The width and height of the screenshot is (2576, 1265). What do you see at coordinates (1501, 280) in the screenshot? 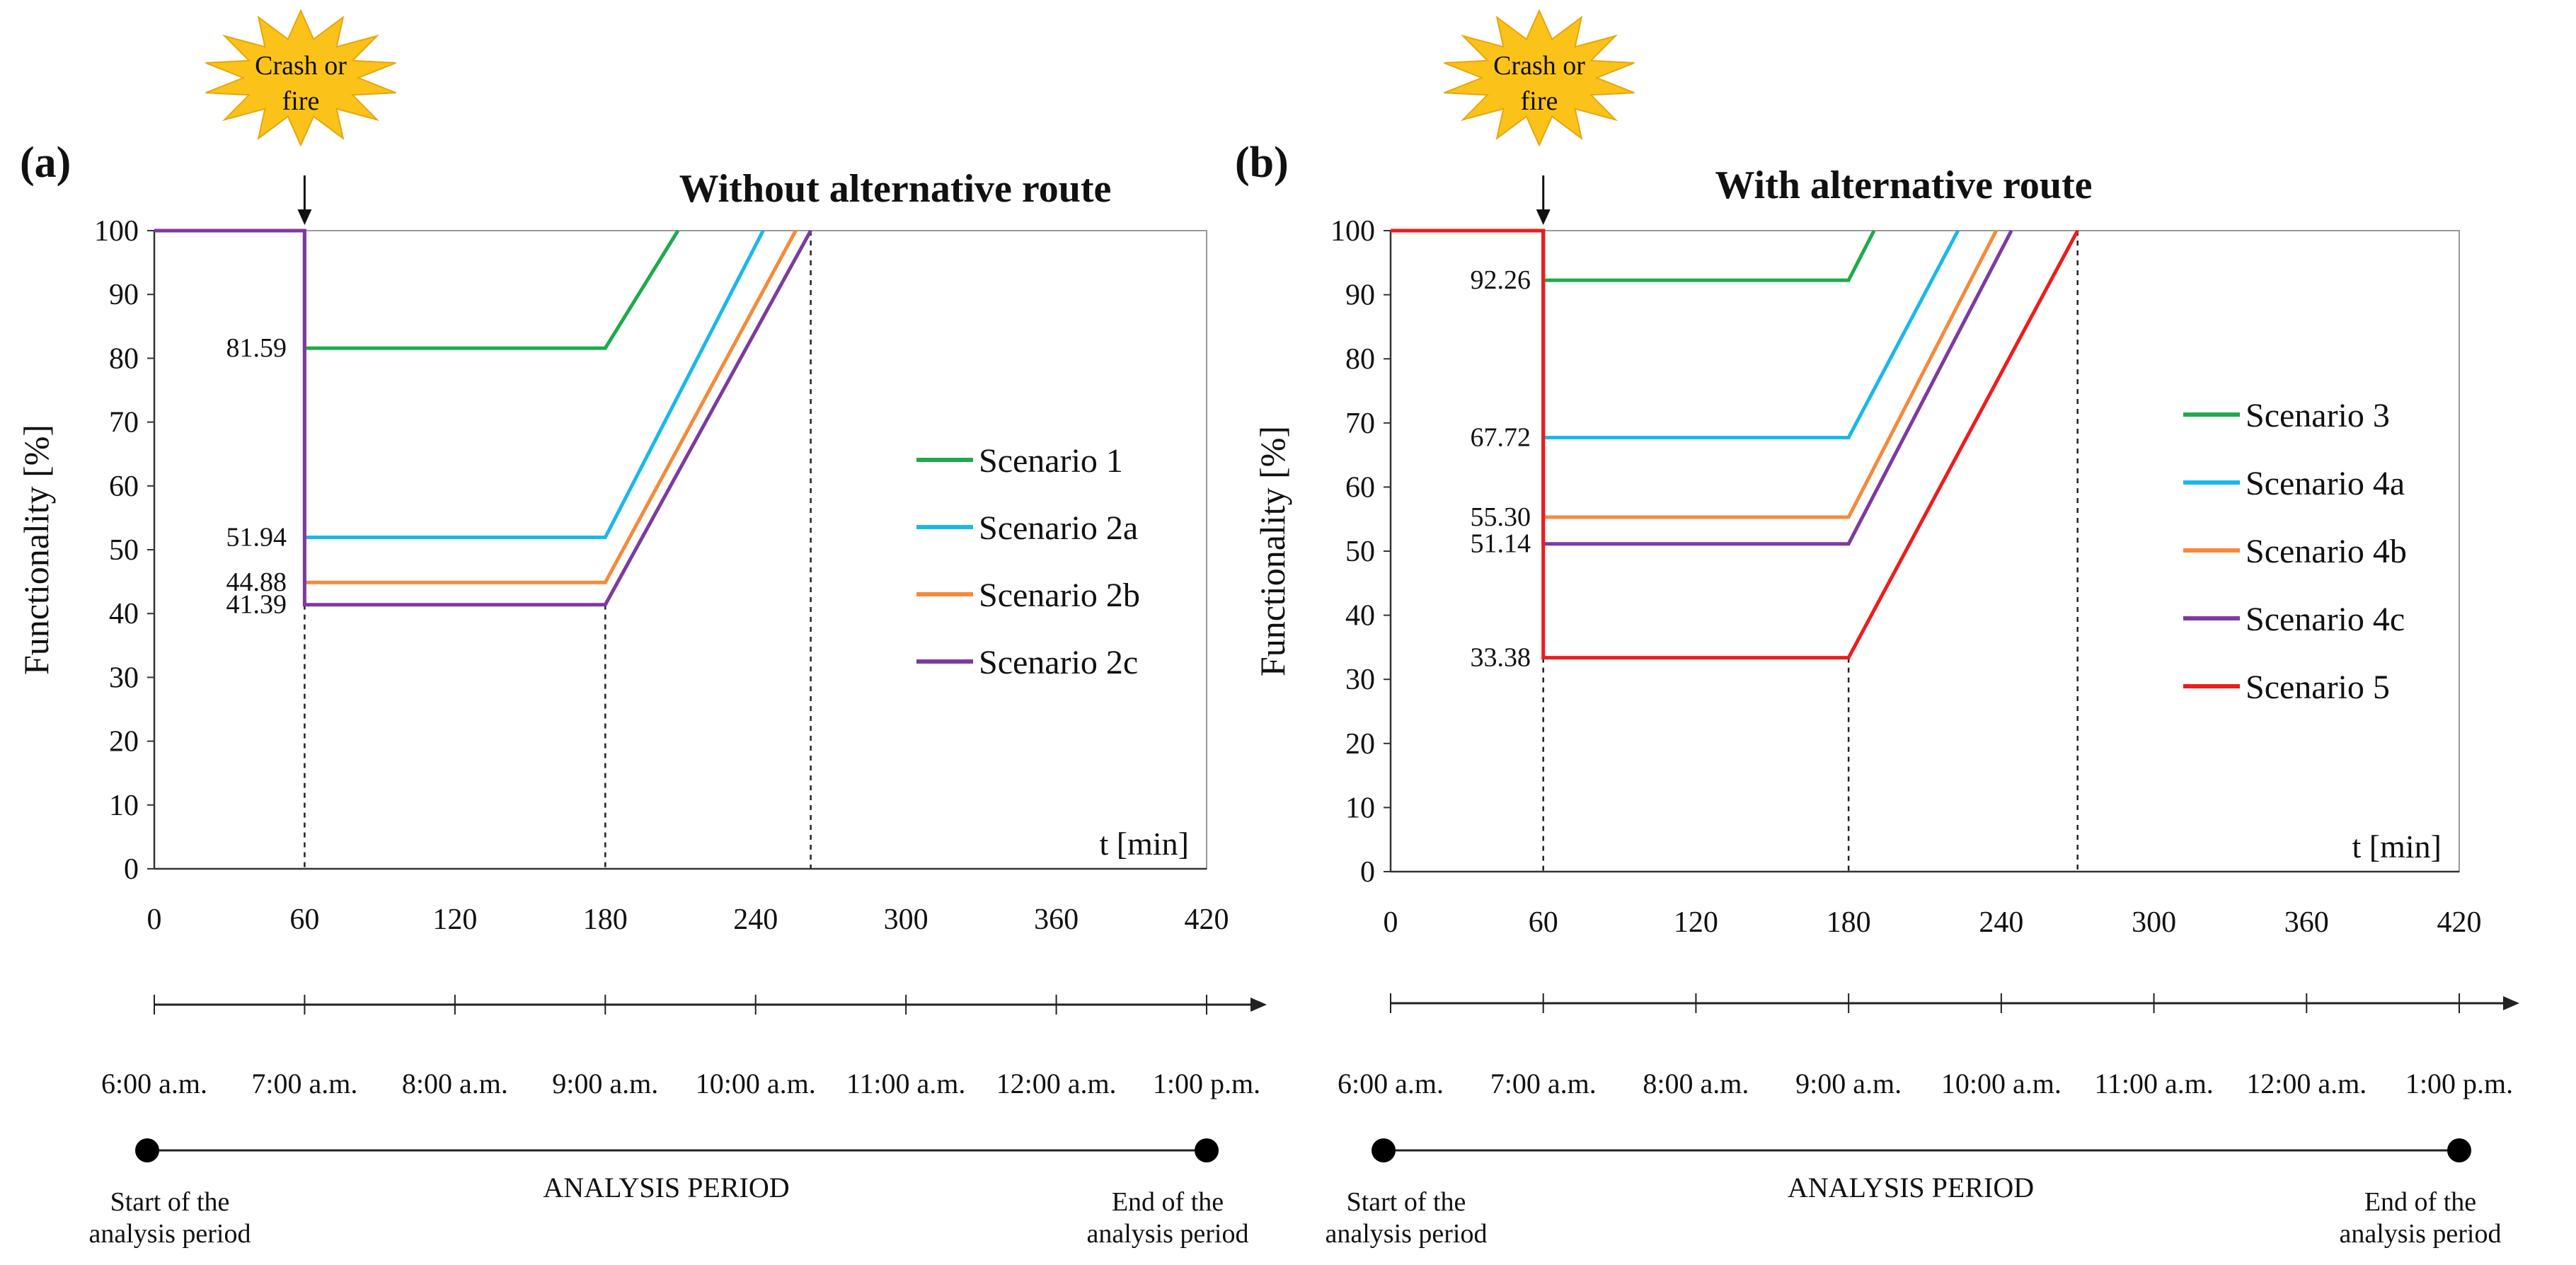
I see `drop-value-label: 92.26` at bounding box center [1501, 280].